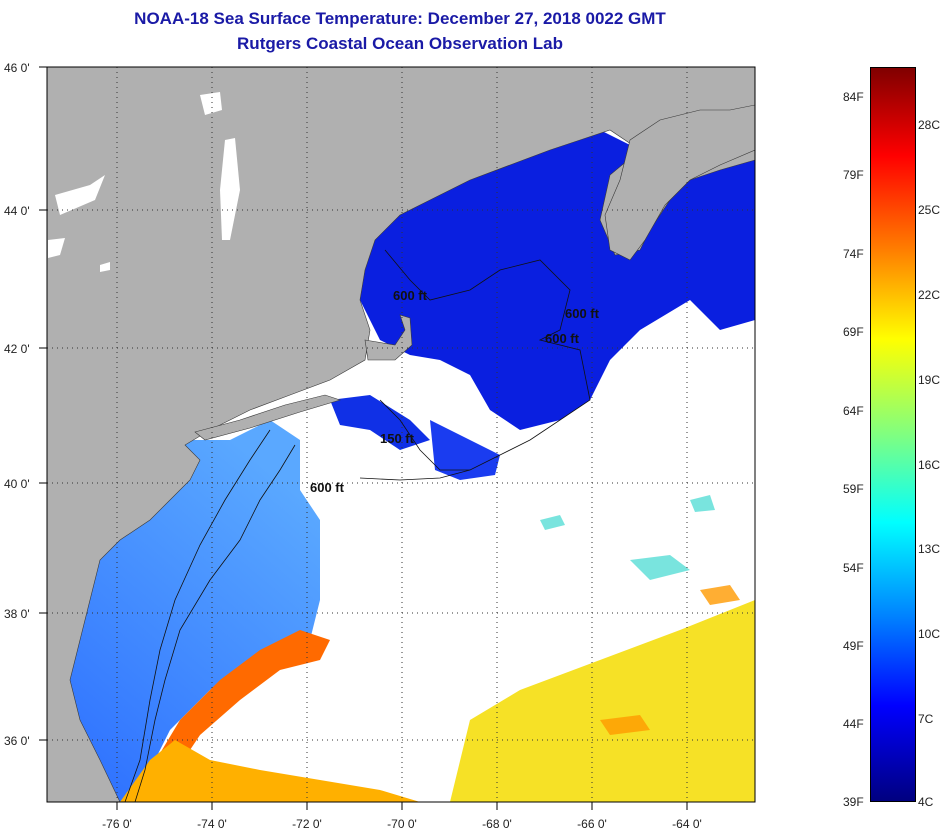  Describe the element at coordinates (929, 634) in the screenshot. I see `colorbar-c-label: 10C` at that location.